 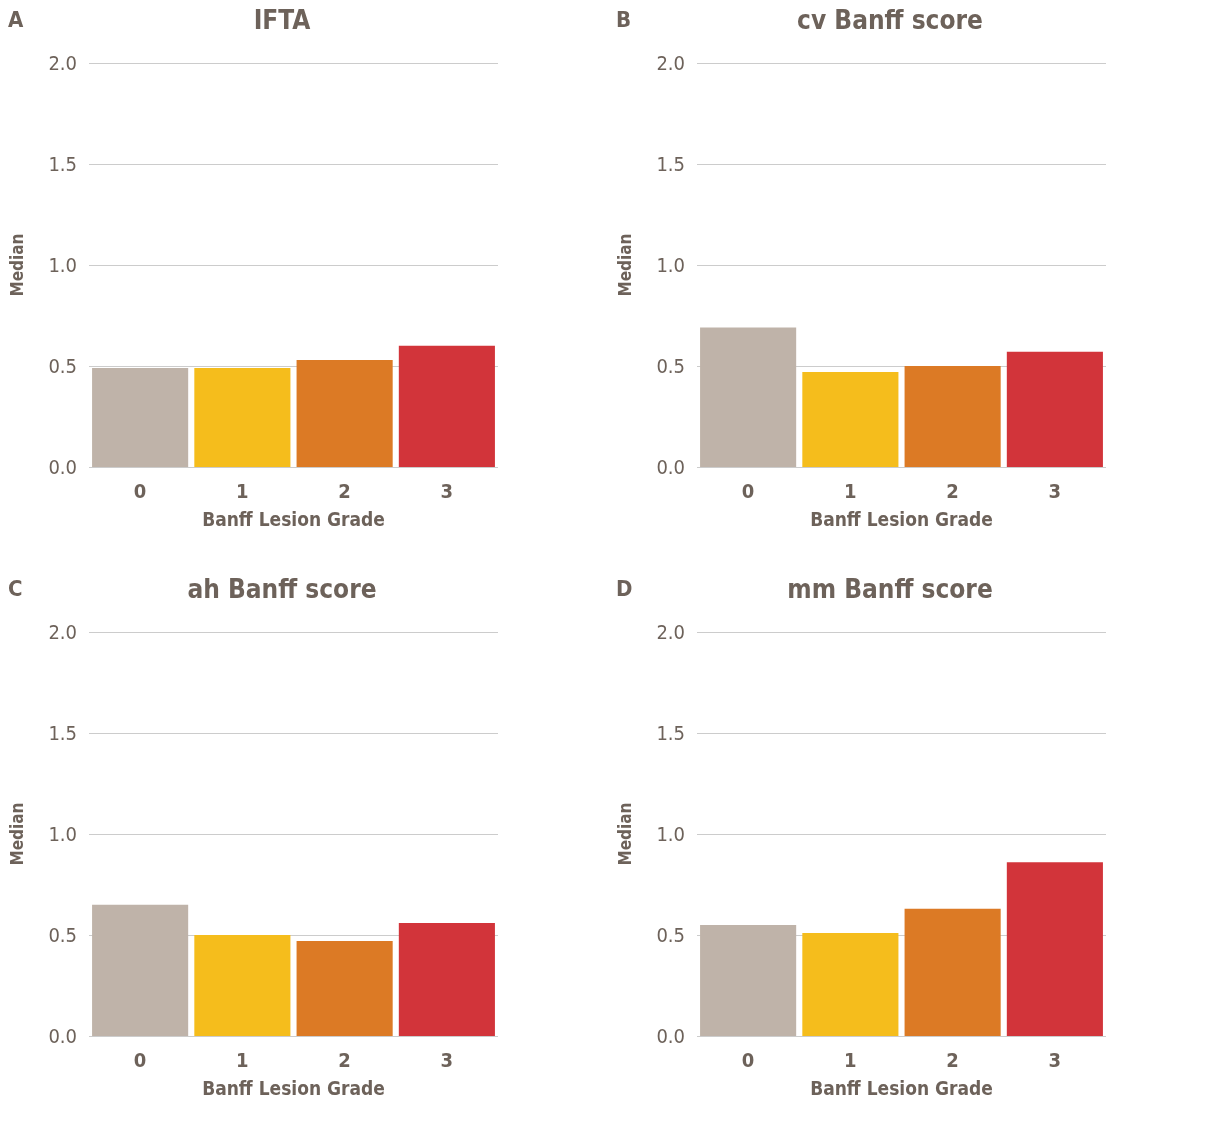 I want to click on chart-title: ah Banff score, so click(x=282, y=589).